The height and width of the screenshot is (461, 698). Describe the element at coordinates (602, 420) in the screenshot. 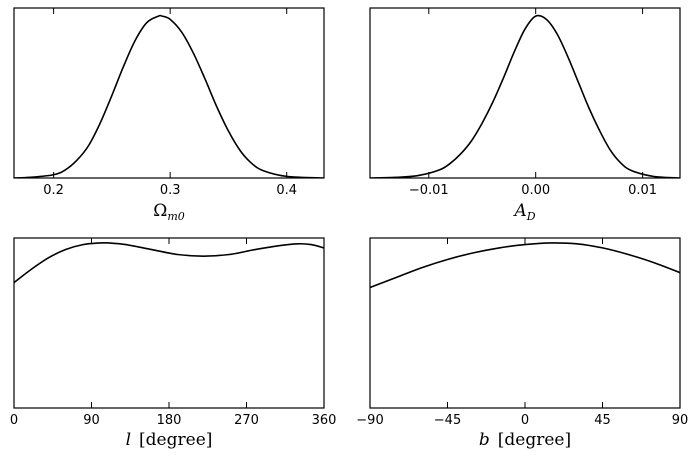

I see `xtick-label: 45` at that location.